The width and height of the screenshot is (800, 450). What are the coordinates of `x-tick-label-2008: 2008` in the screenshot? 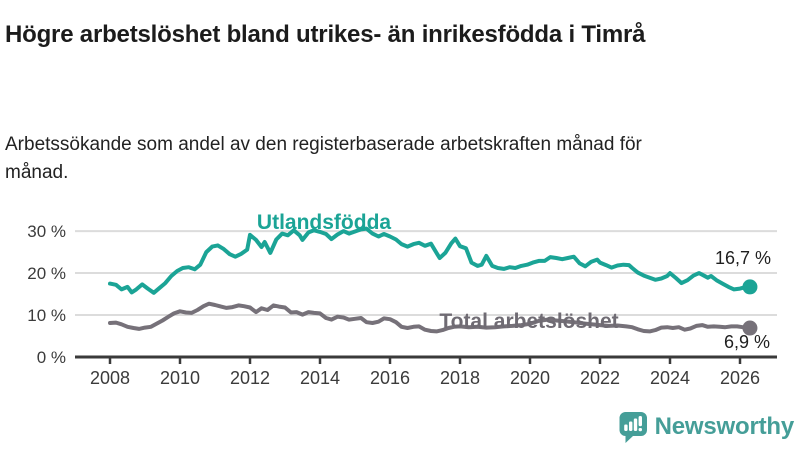 It's located at (110, 378).